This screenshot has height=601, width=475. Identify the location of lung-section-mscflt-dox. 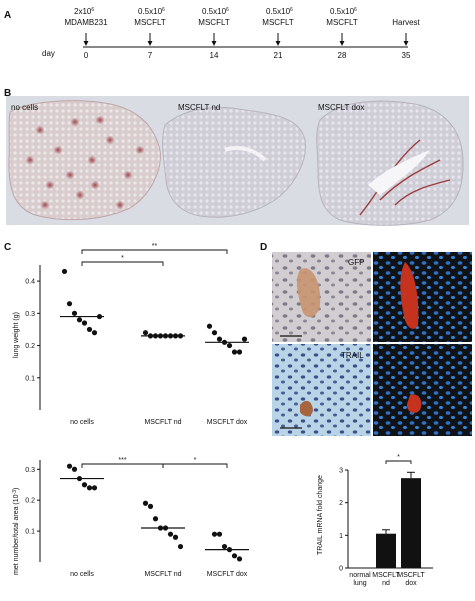
(390, 163).